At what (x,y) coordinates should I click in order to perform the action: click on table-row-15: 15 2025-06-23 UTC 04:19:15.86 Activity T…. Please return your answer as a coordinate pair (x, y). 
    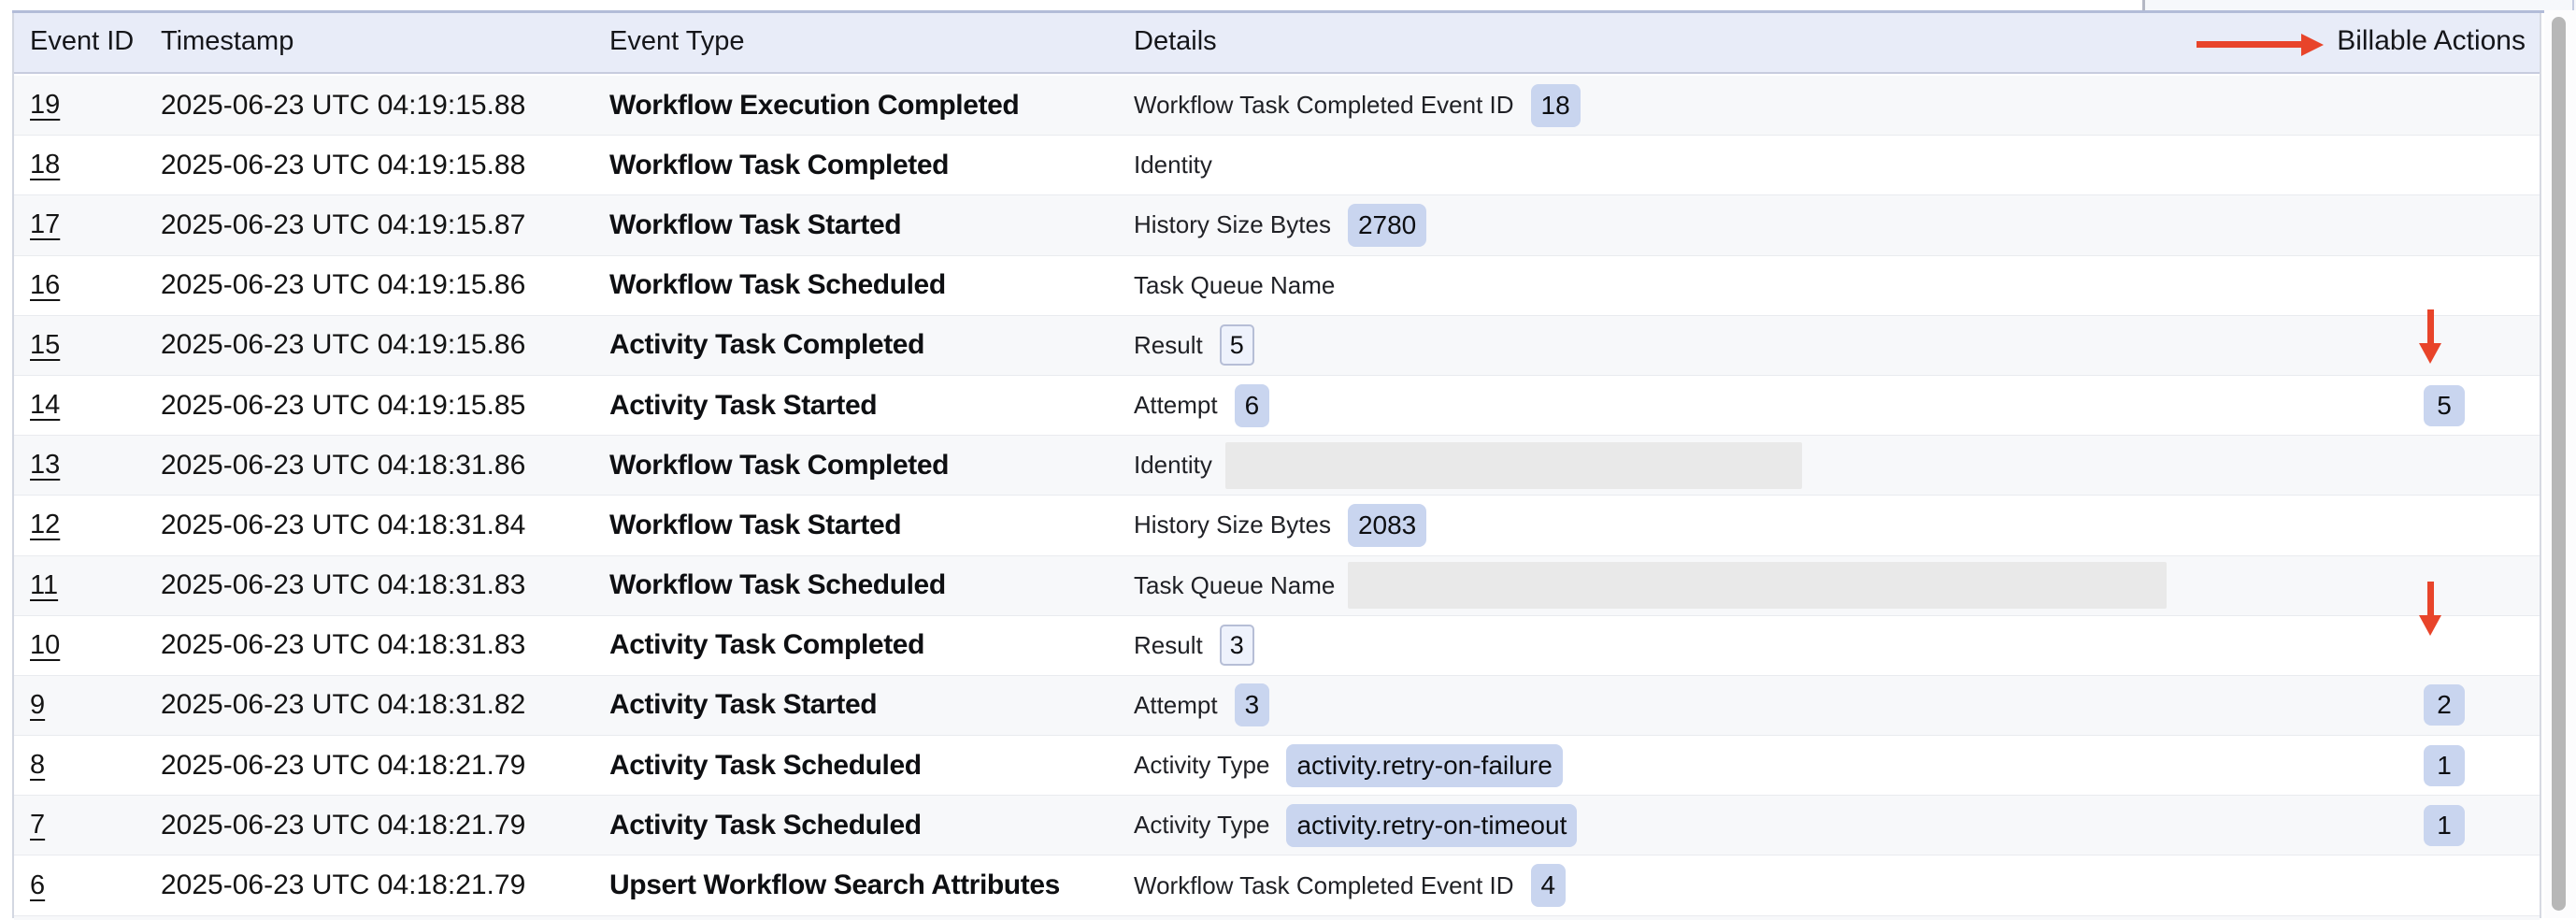
    Looking at the image, I should click on (1277, 345).